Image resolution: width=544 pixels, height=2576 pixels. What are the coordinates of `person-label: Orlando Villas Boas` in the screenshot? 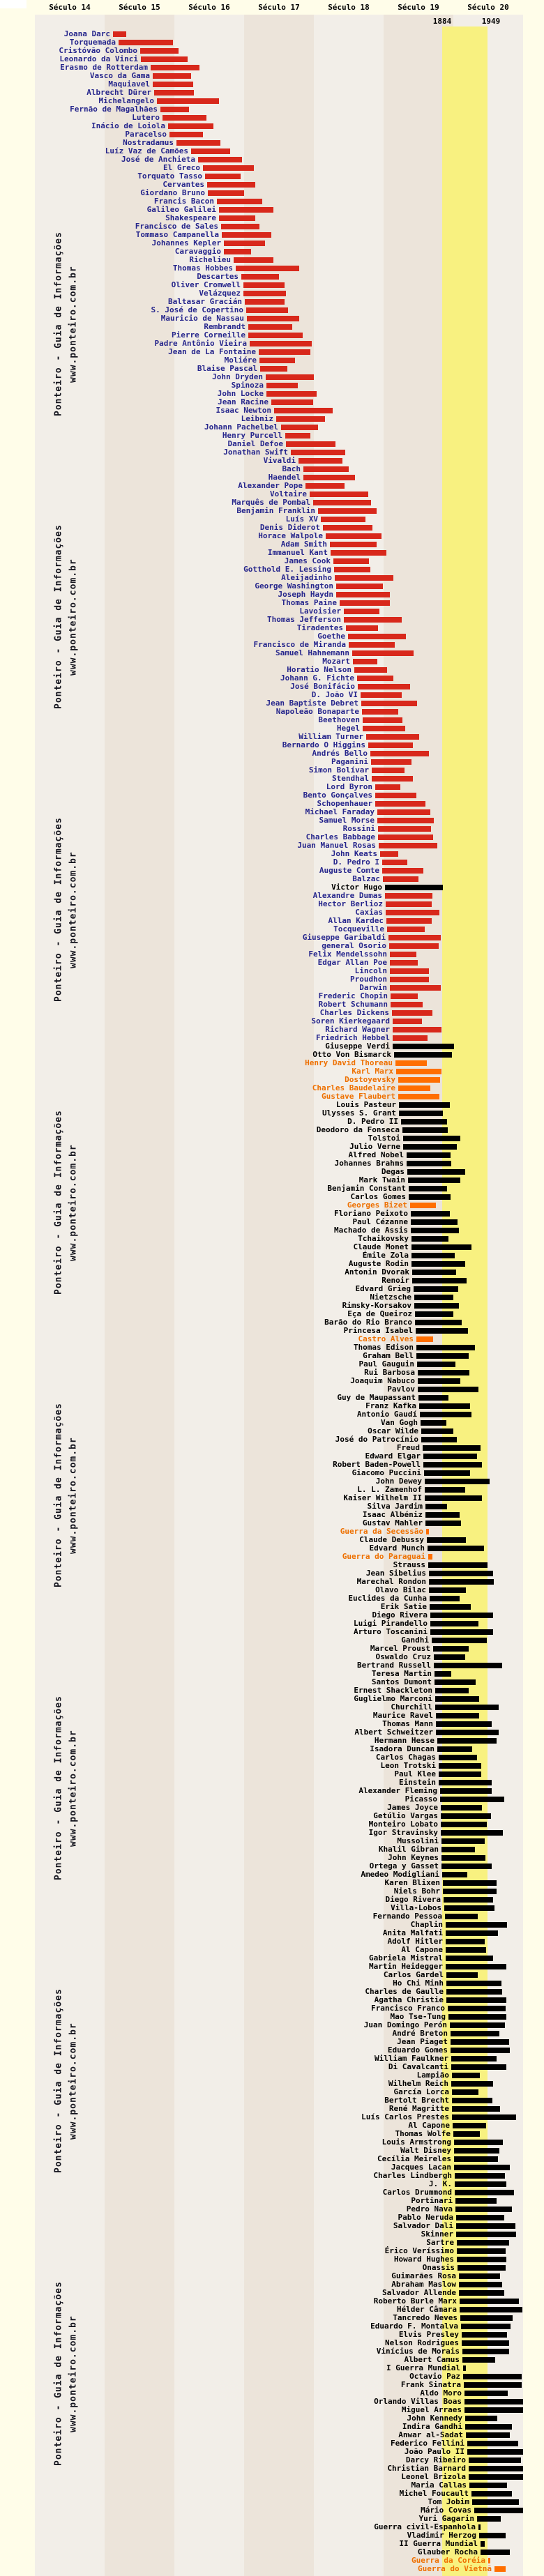 It's located at (418, 2401).